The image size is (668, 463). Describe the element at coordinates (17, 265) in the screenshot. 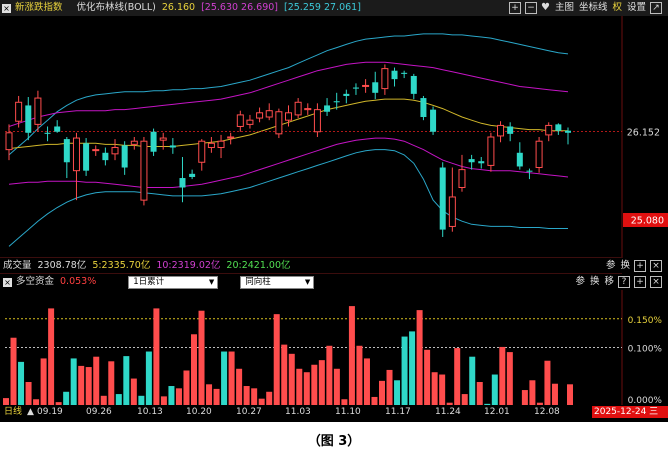

I see `volume-label: 成交量` at that location.